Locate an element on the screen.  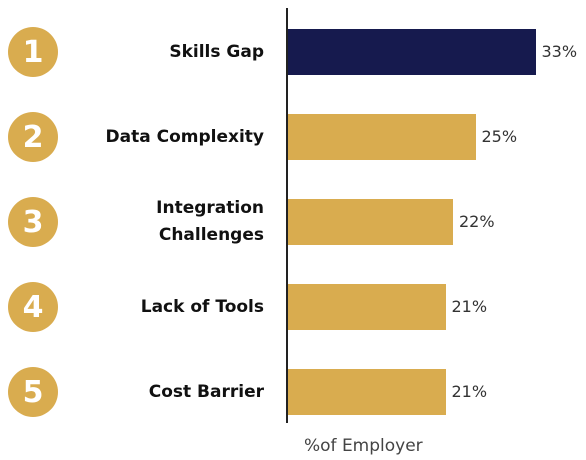
category-label-line: Data Complexity is located at coordinates (185, 136).